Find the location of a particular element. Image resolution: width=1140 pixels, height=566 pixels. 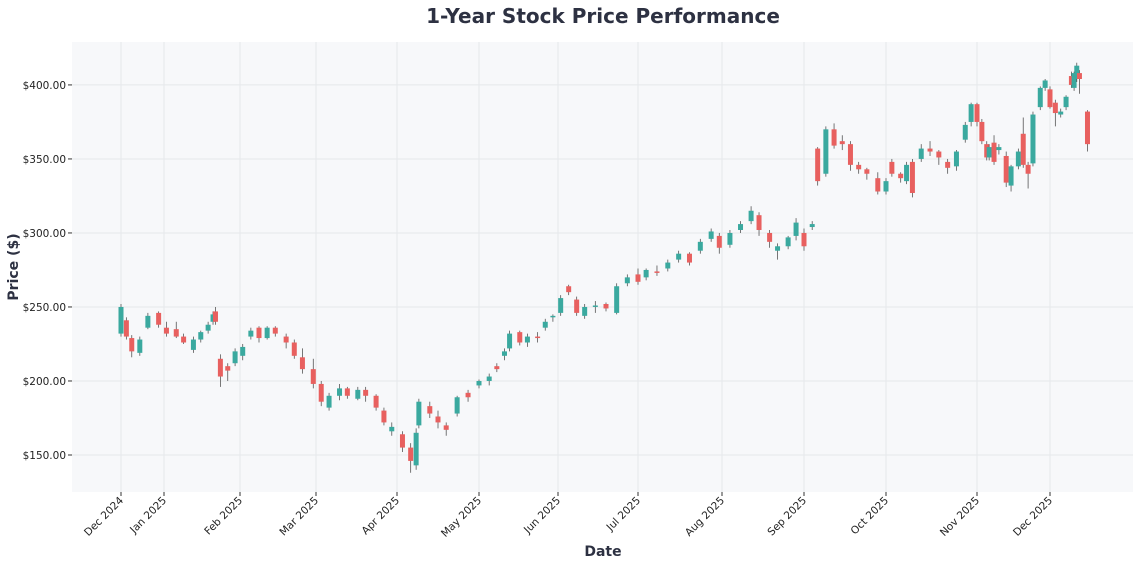

x-axis-label: Date is located at coordinates (602, 552).